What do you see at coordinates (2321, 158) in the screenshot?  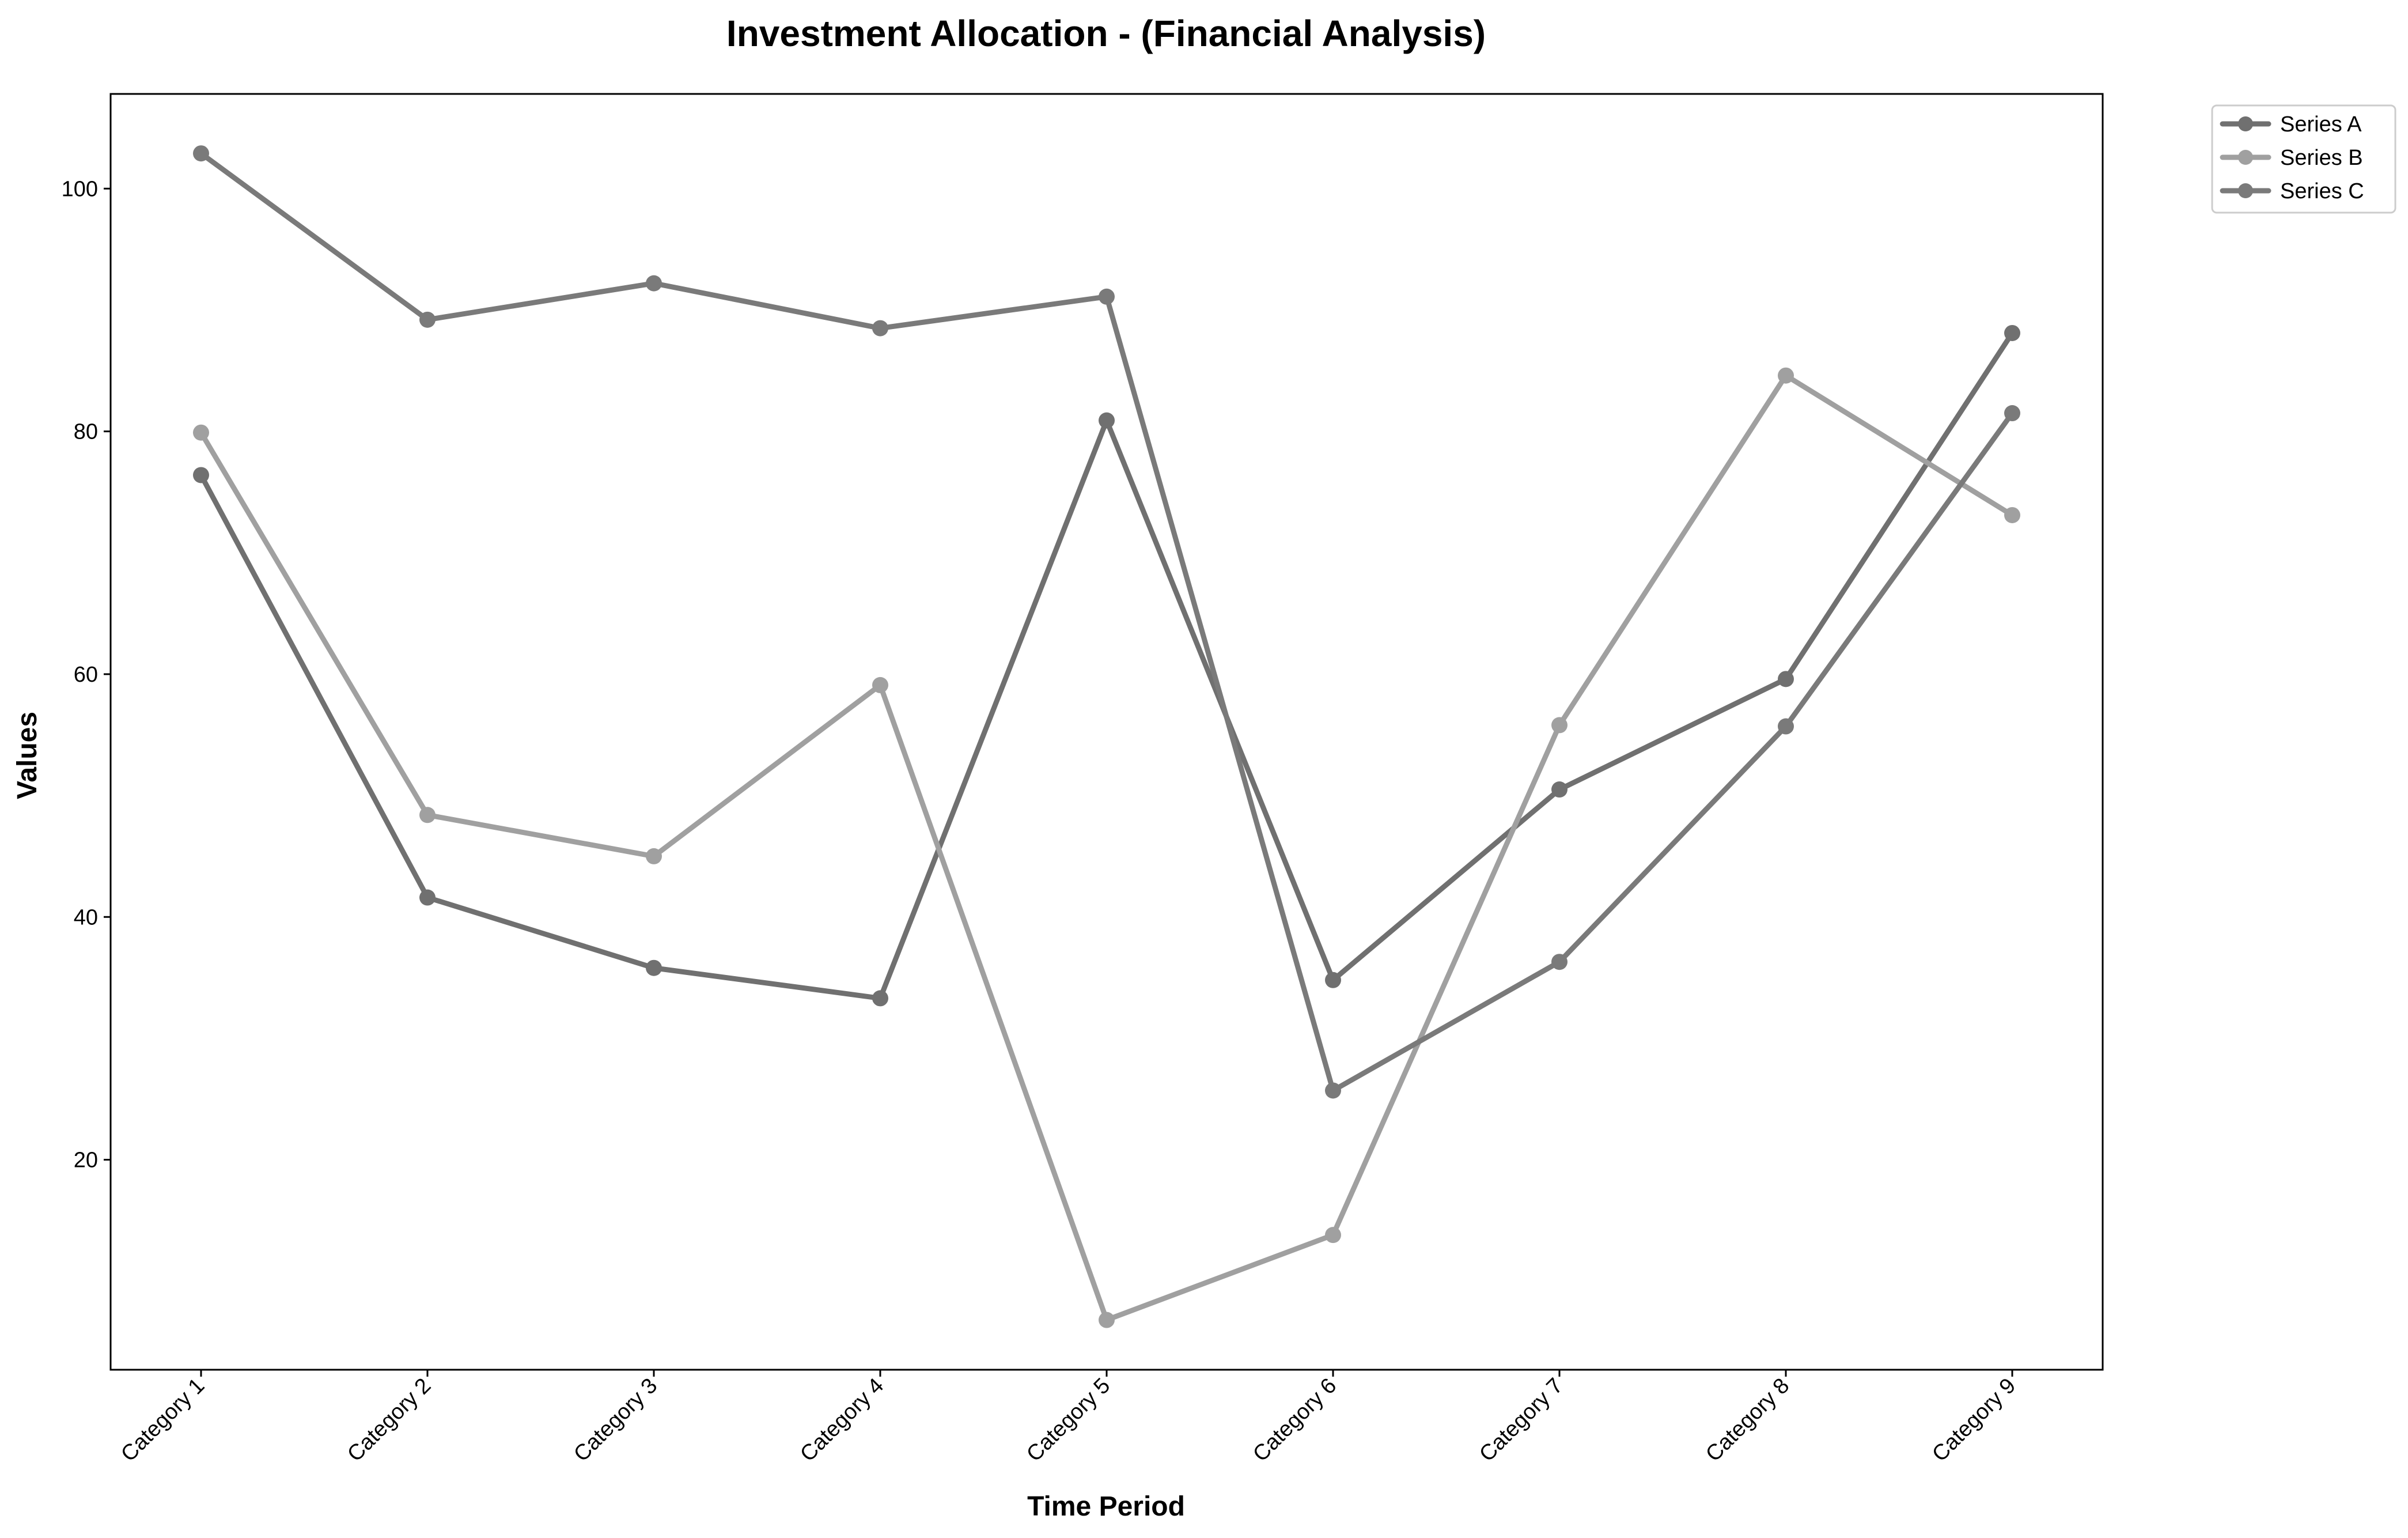 I see `legend-label: Series B` at bounding box center [2321, 158].